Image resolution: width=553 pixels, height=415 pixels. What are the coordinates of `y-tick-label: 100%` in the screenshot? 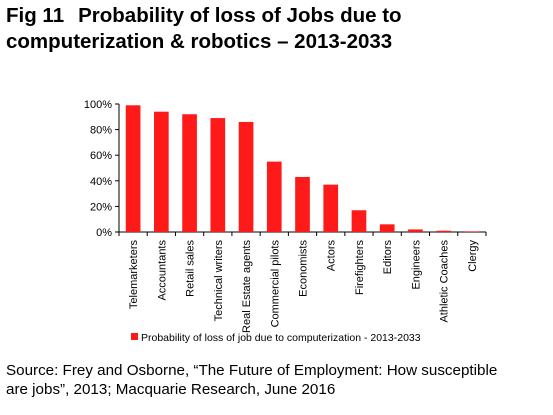 It's located at (98, 105).